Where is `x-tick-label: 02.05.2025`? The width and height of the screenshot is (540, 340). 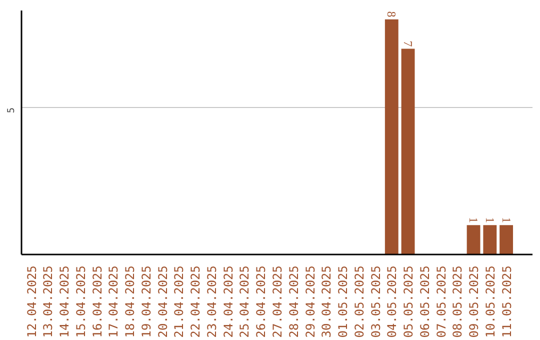
x-tick-label: 02.05.2025 is located at coordinates (359, 301).